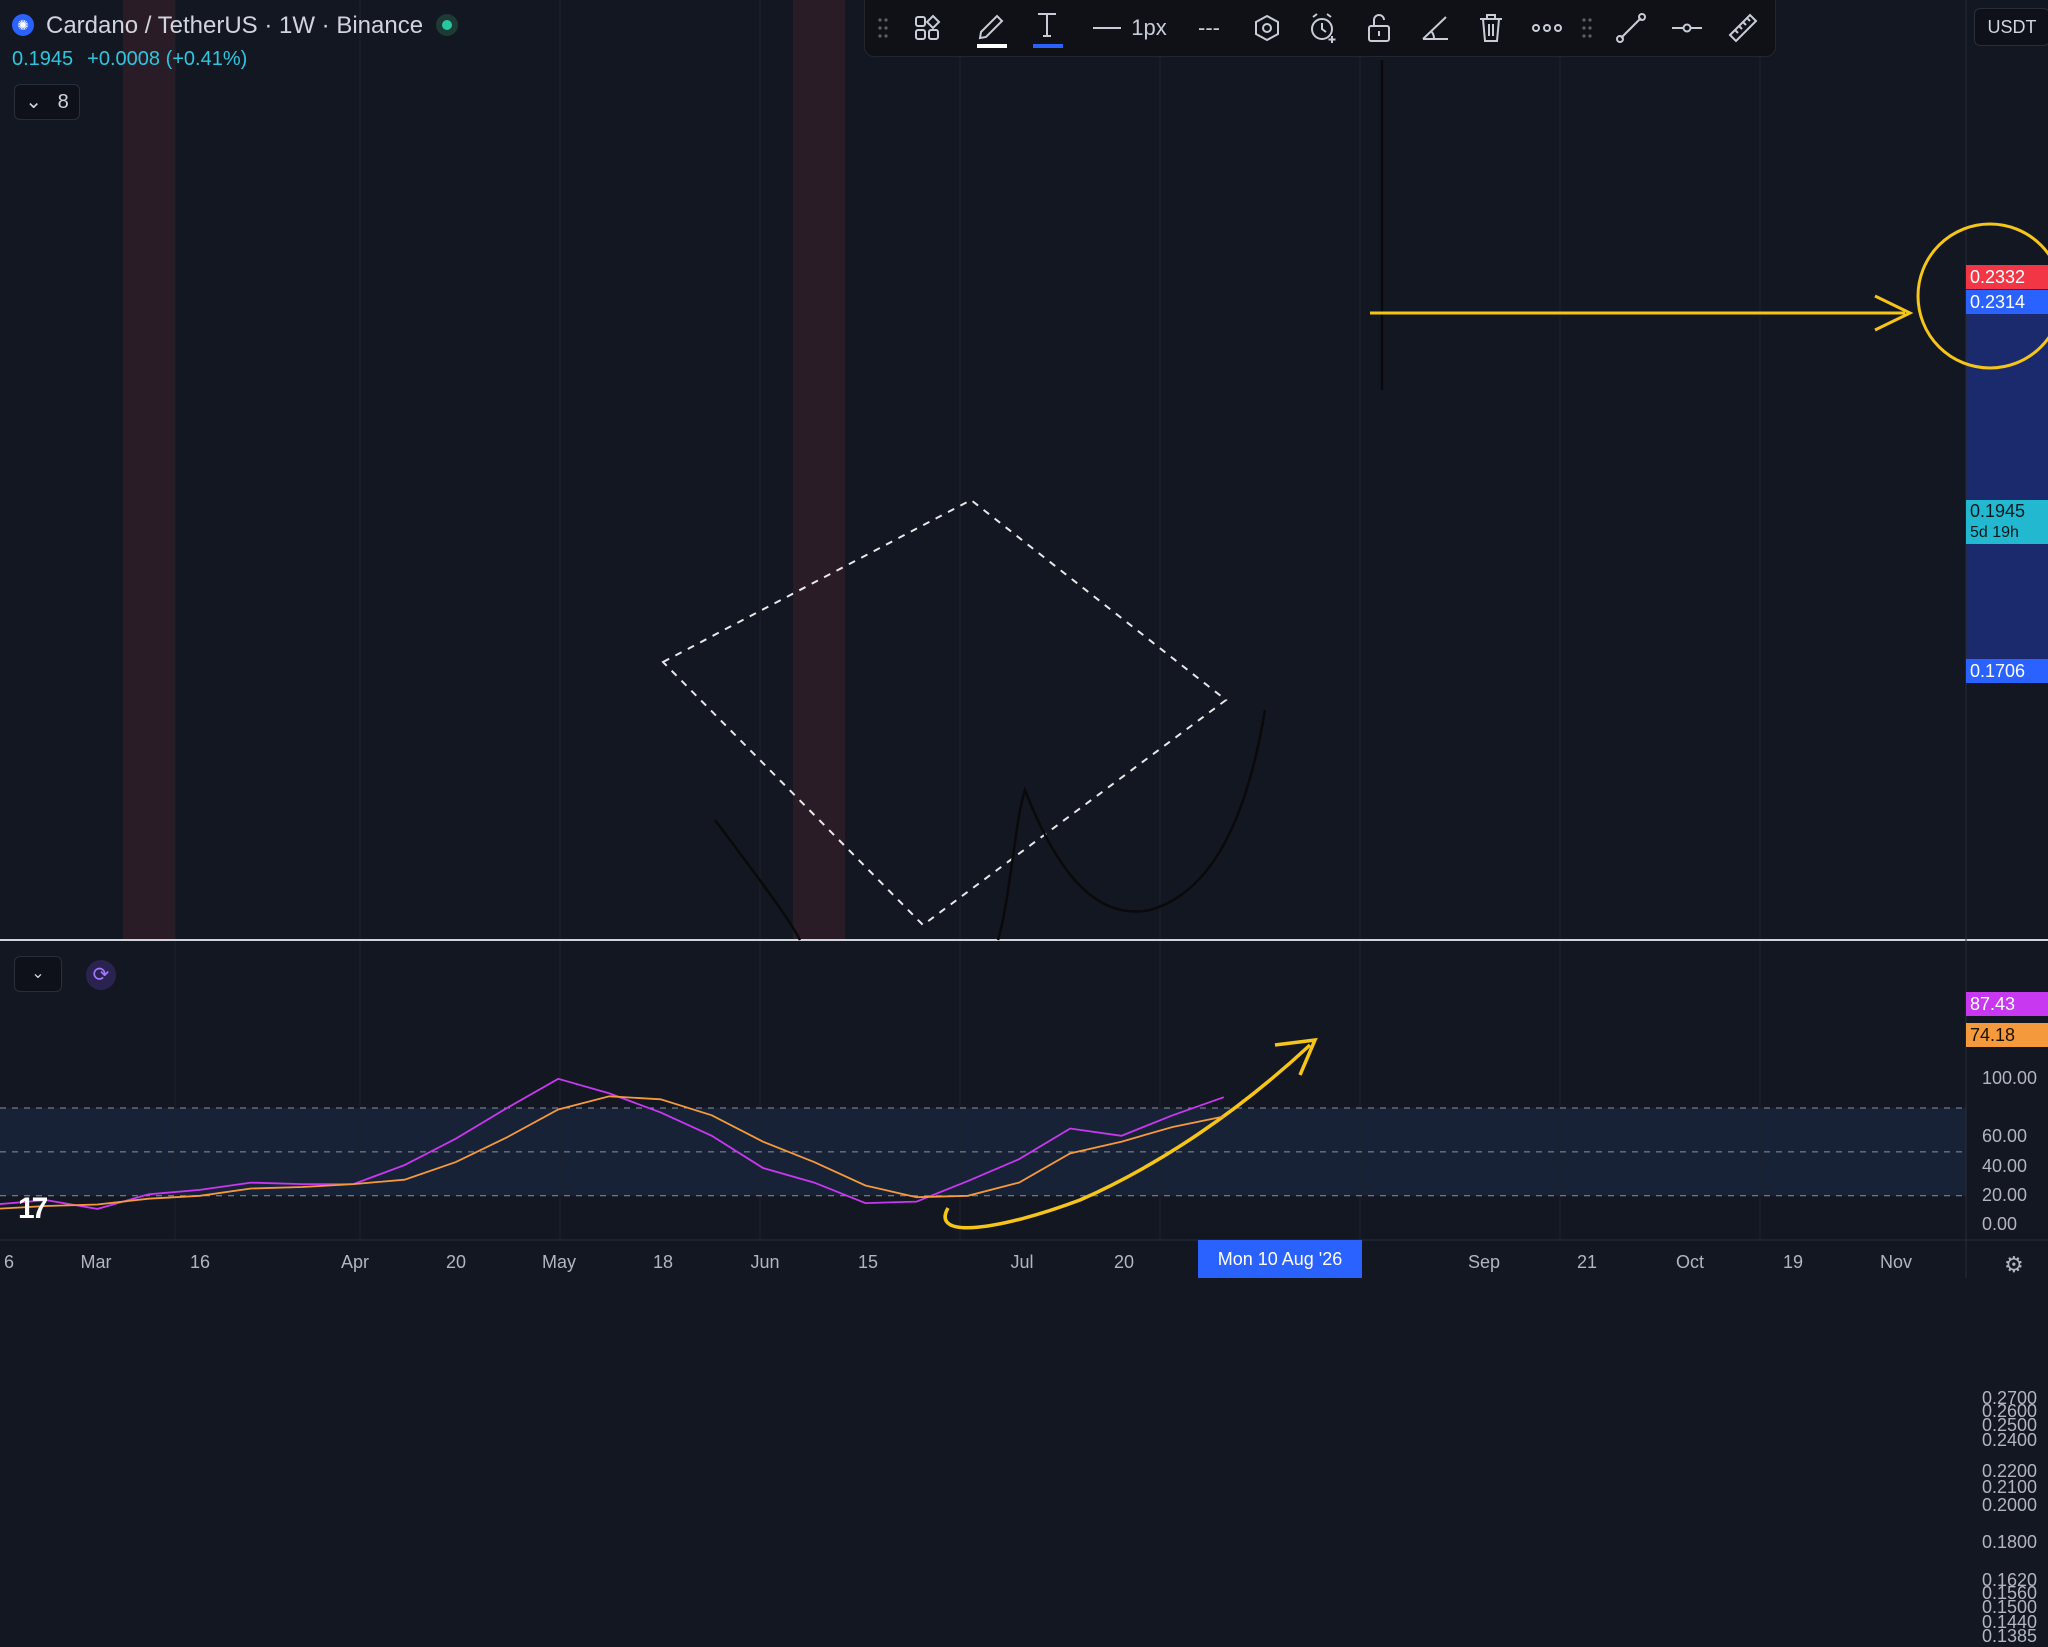 Image resolution: width=2048 pixels, height=1647 pixels. I want to click on measure-range-highlight, so click(2007, 475).